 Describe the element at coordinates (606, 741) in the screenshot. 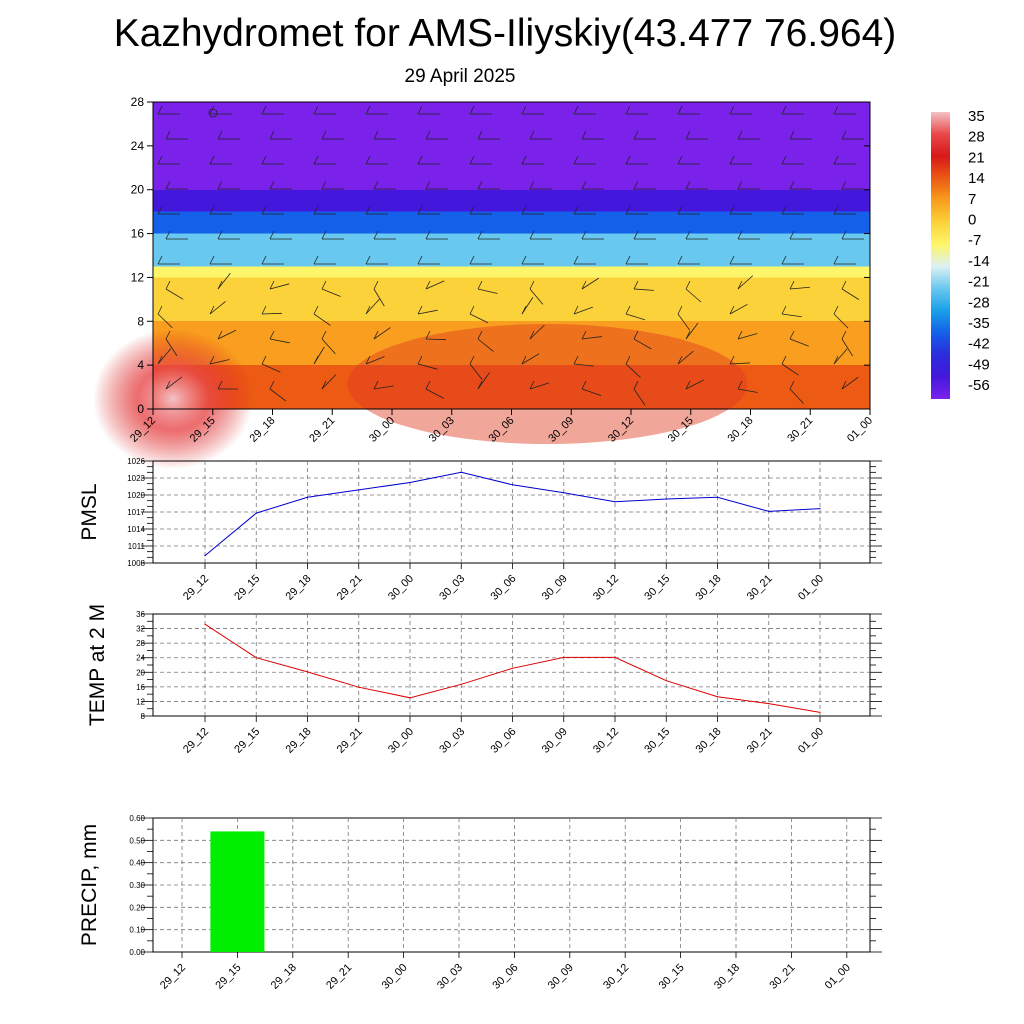

I see `x-tick-label: 30_12` at that location.